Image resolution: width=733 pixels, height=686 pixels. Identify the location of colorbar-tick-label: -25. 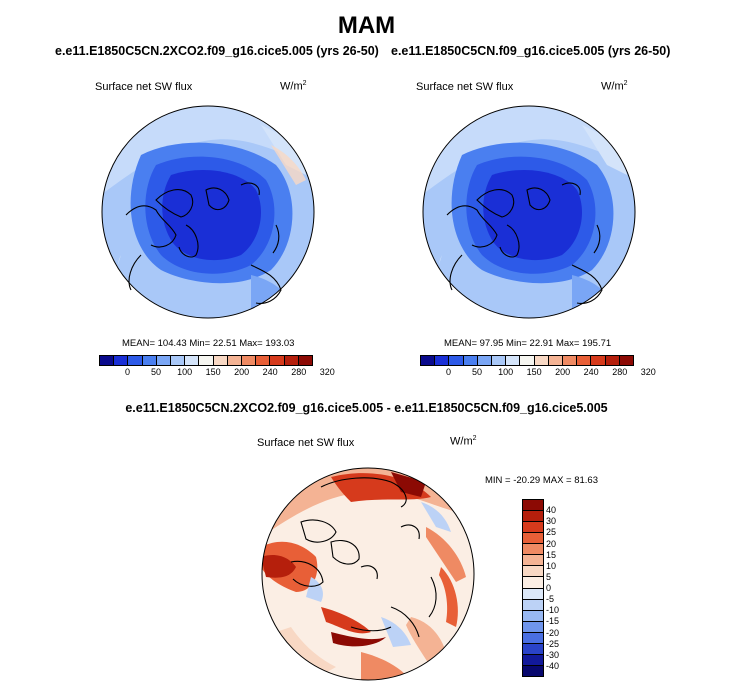
(553, 643).